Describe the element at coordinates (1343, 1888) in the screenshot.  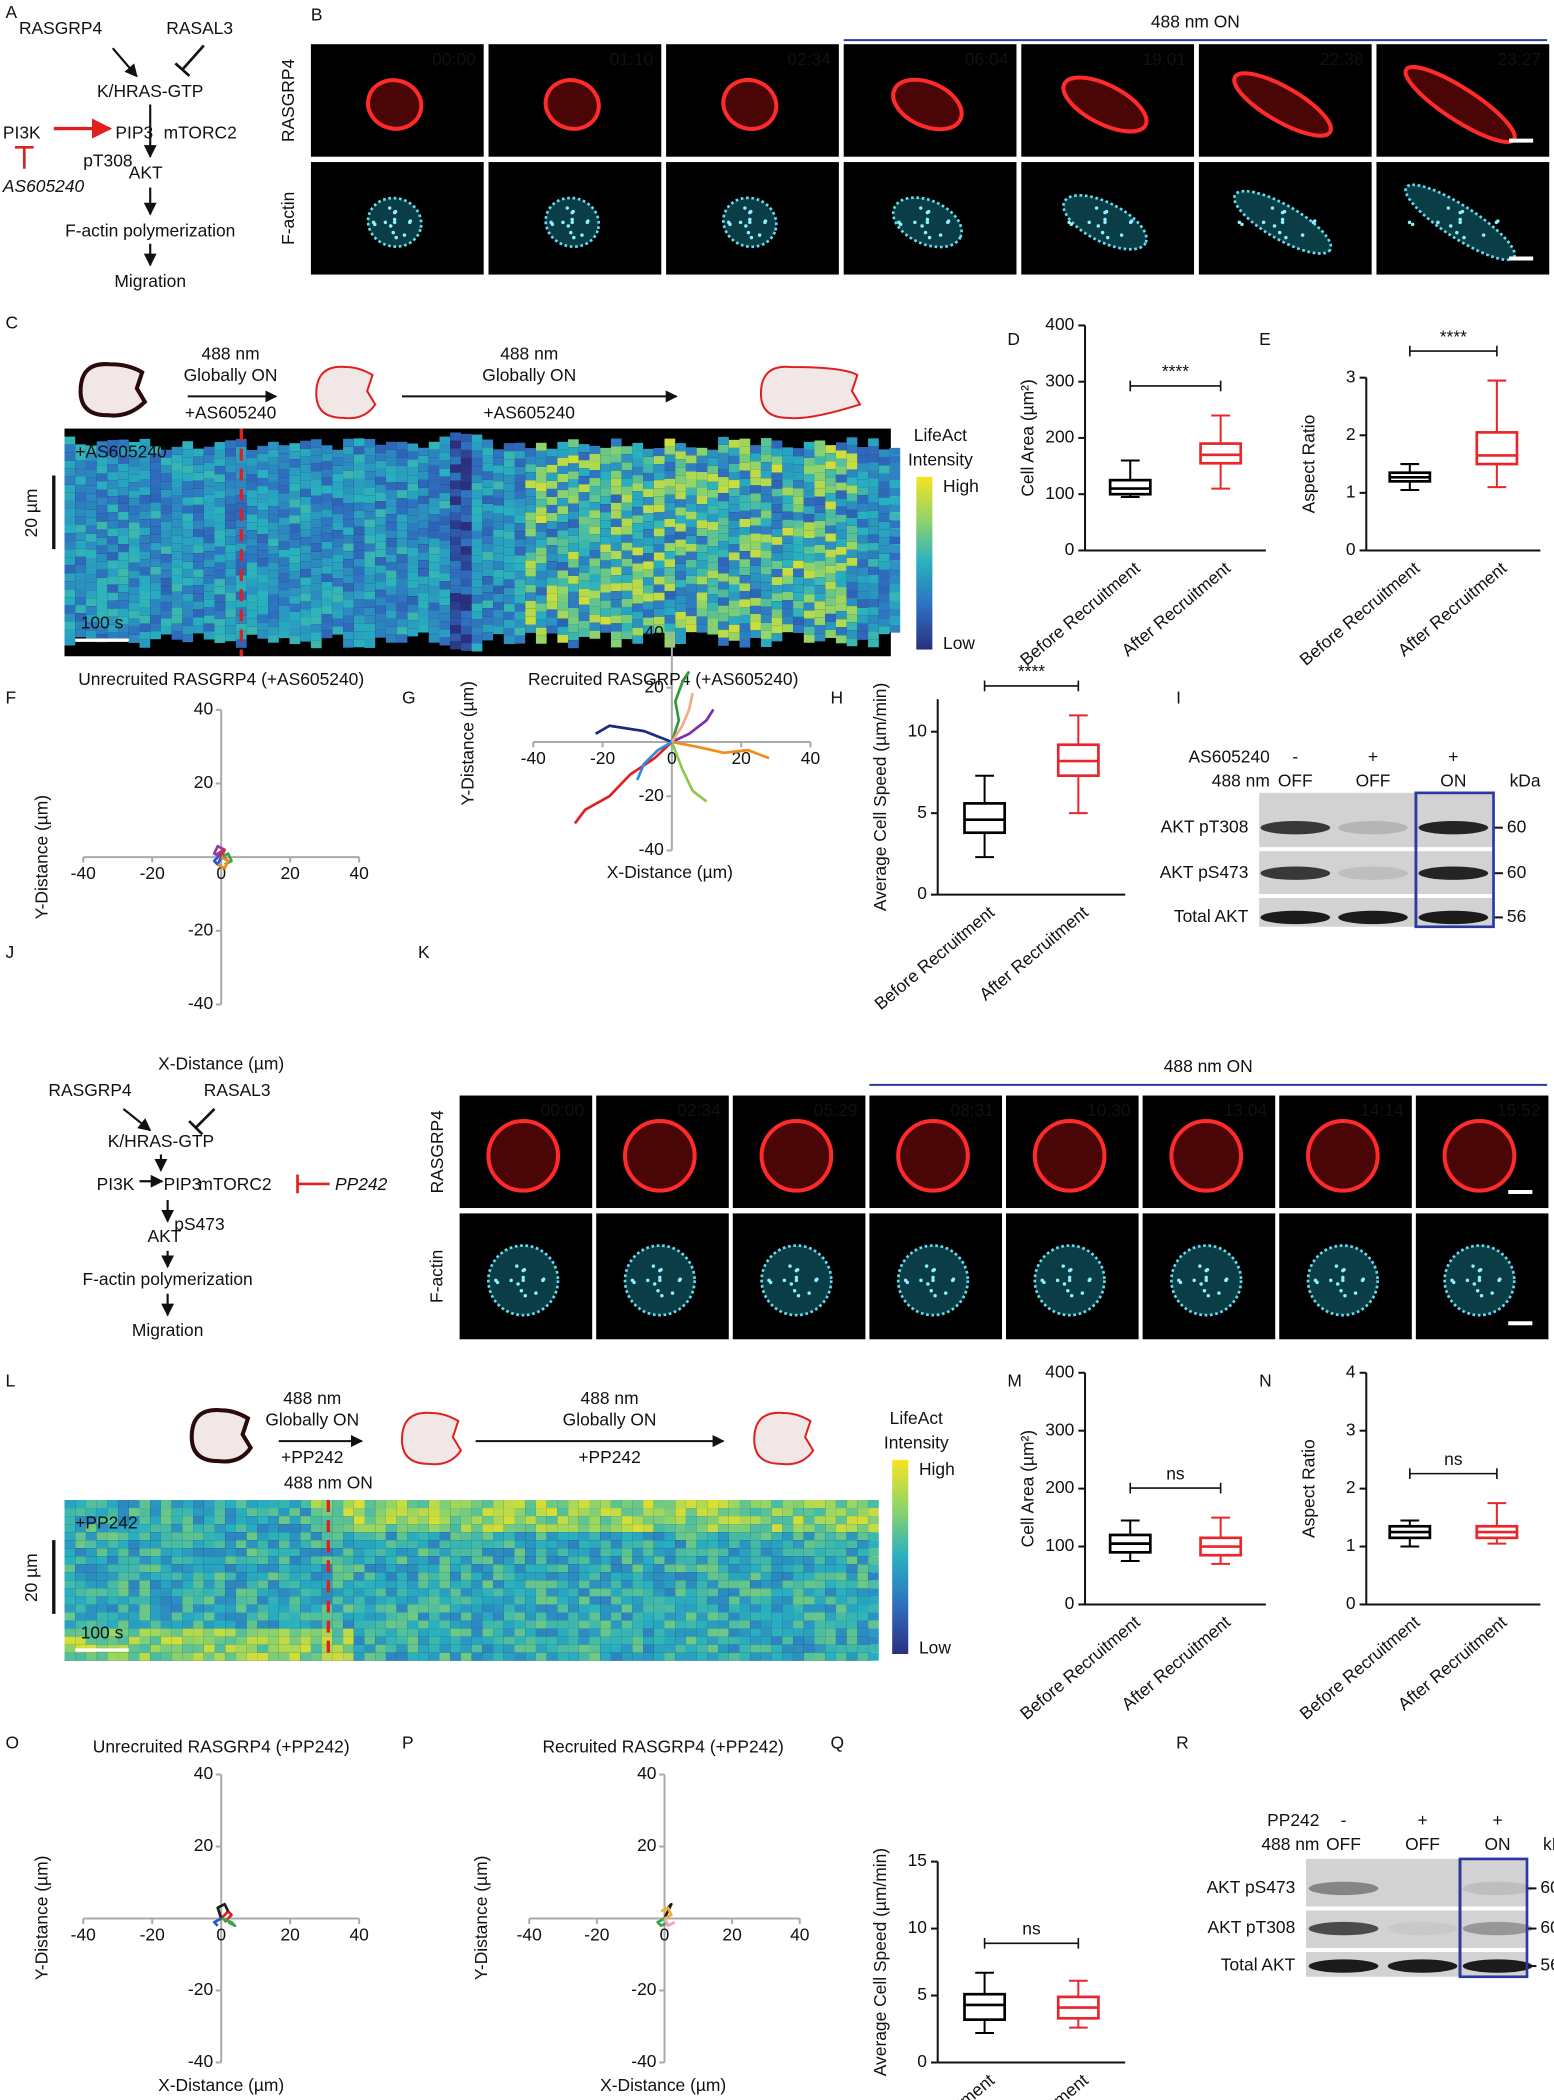
I see `band` at that location.